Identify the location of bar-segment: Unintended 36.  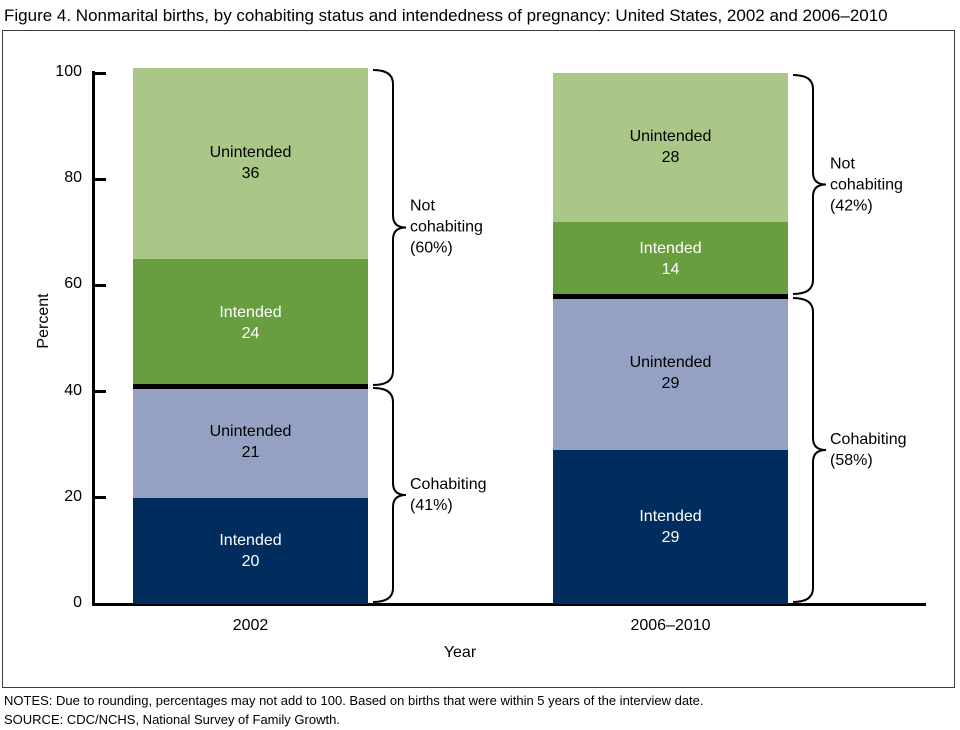
(250, 163).